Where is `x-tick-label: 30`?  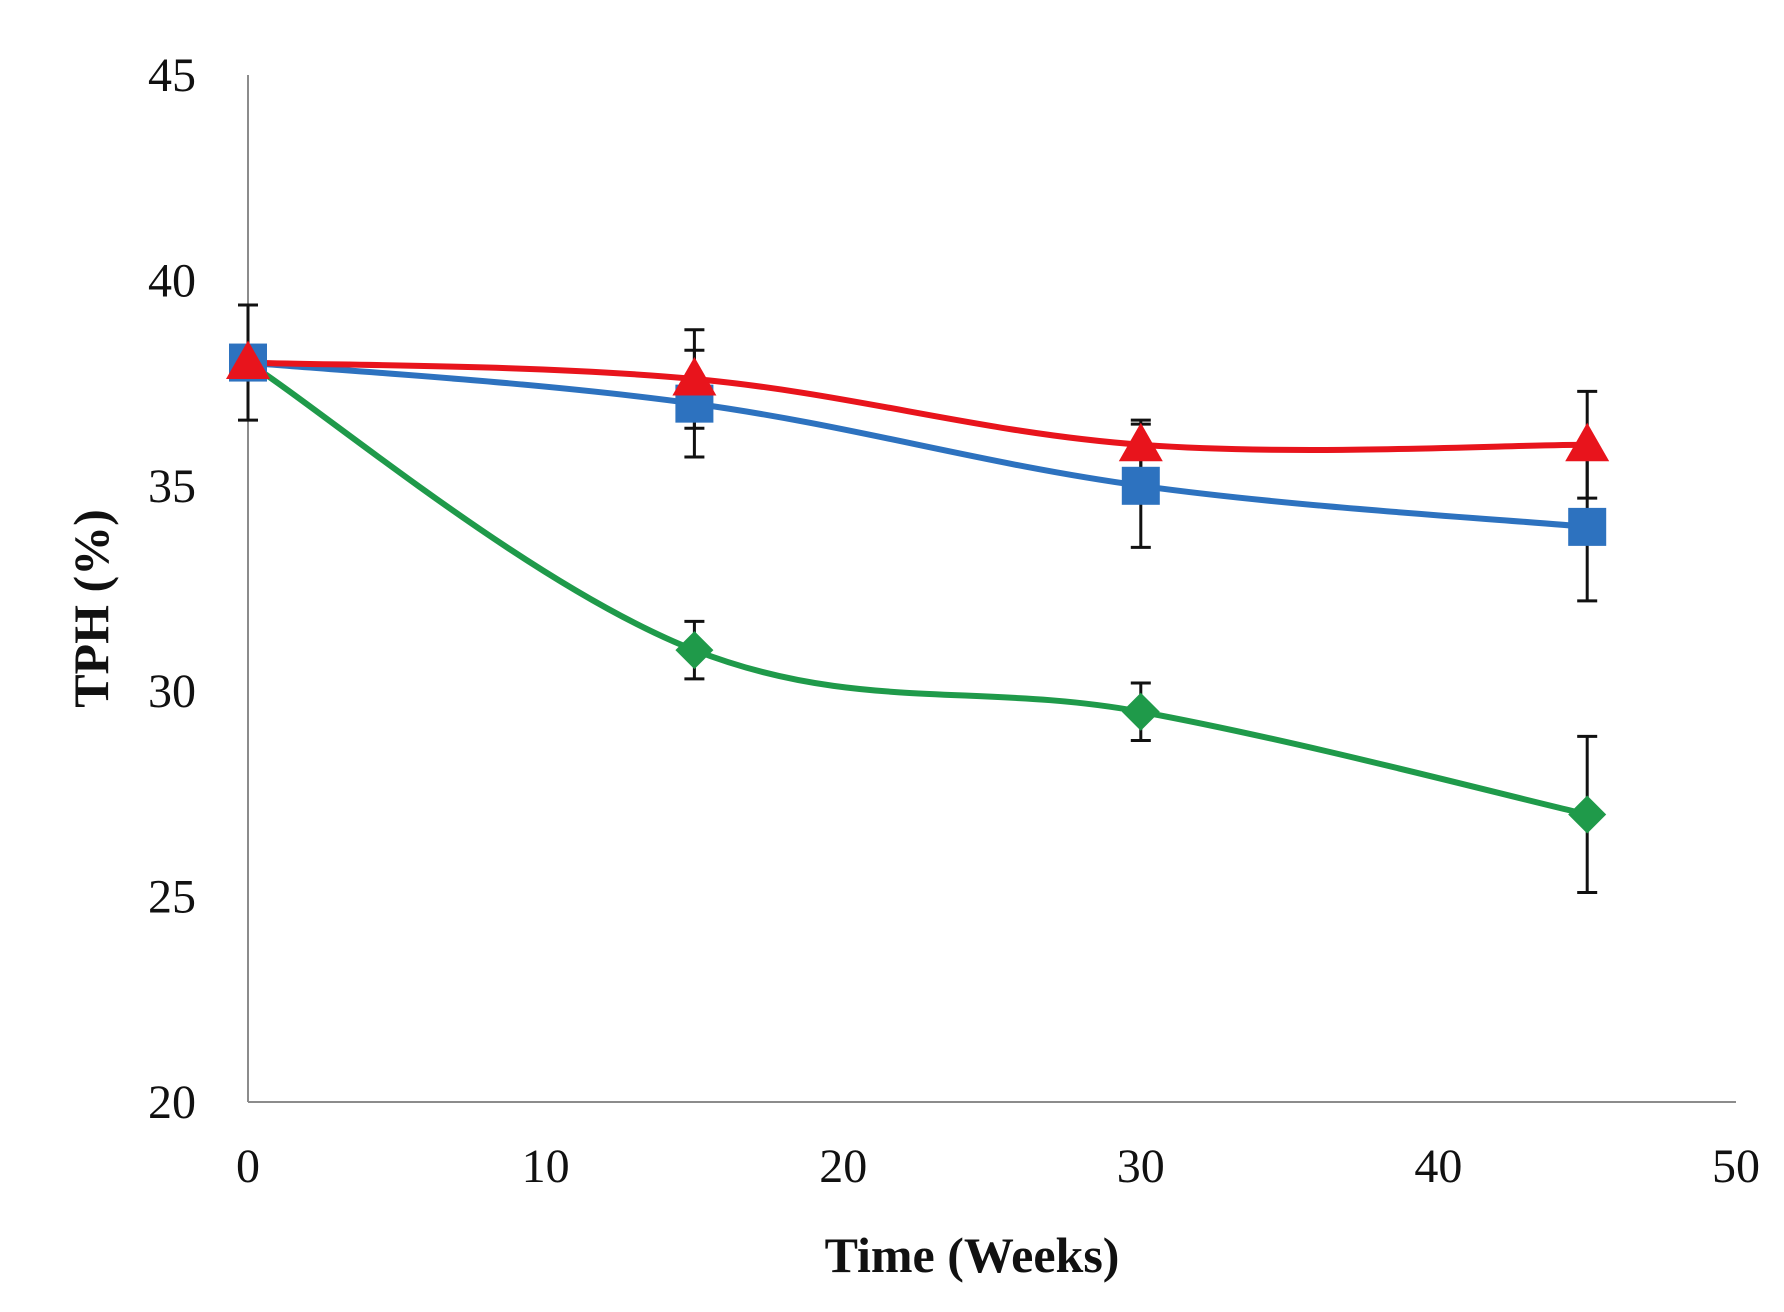
x-tick-label: 30 is located at coordinates (1141, 1166).